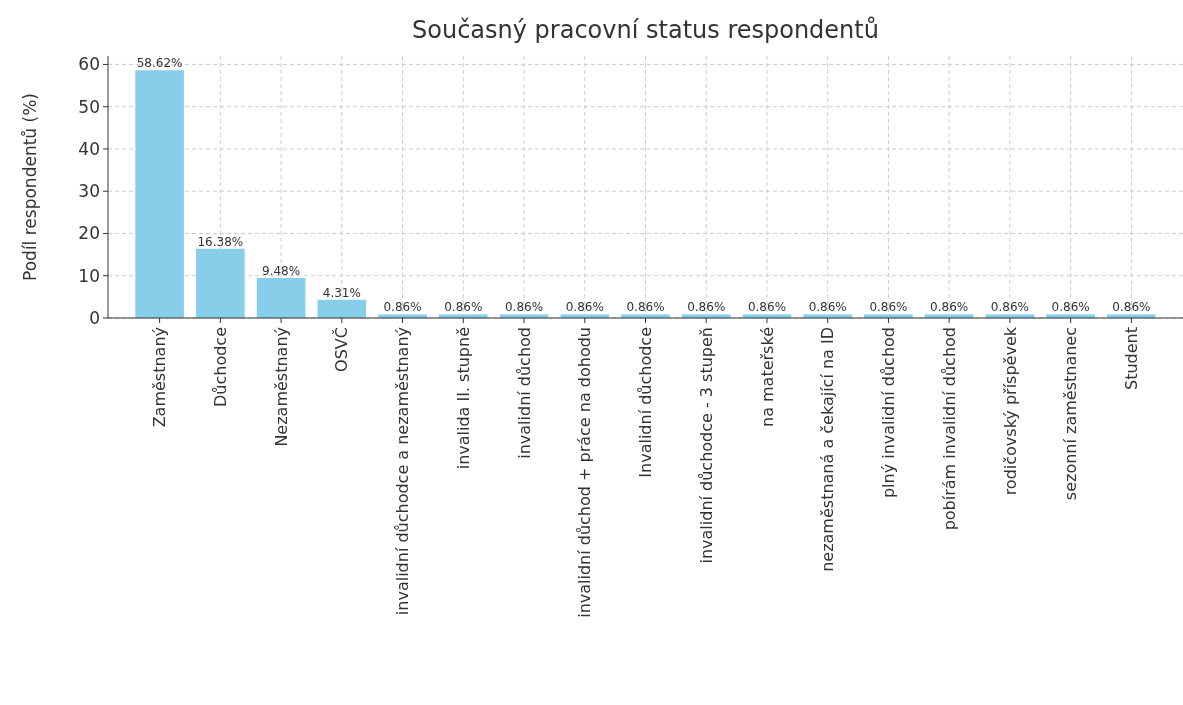  Describe the element at coordinates (30, 187) in the screenshot. I see `y-axis-title: Podíl respondentů (%)` at that location.